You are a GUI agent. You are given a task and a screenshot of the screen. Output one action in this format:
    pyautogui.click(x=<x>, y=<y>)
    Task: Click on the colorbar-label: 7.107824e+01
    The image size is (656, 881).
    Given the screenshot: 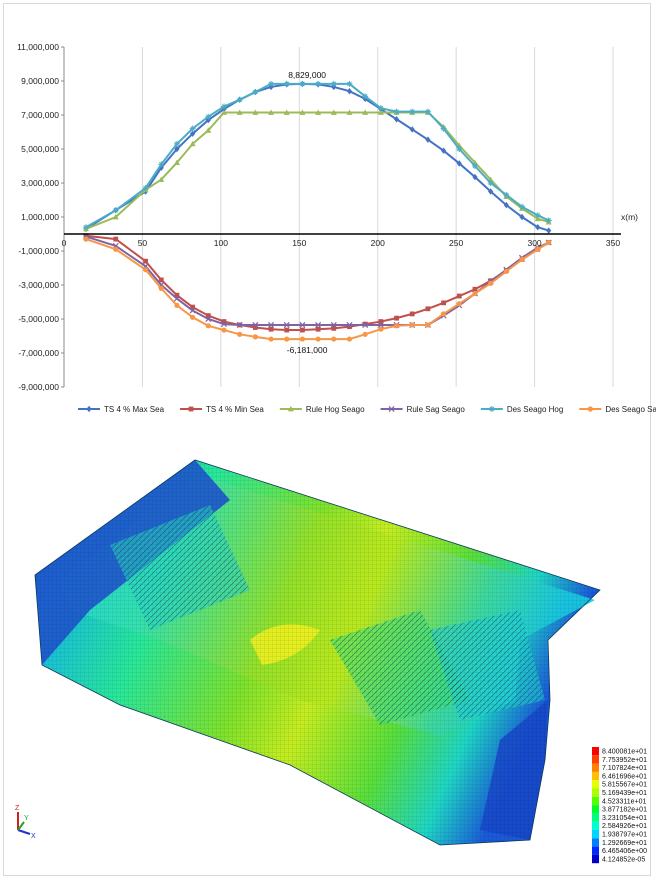 What is the action you would take?
    pyautogui.click(x=624, y=768)
    